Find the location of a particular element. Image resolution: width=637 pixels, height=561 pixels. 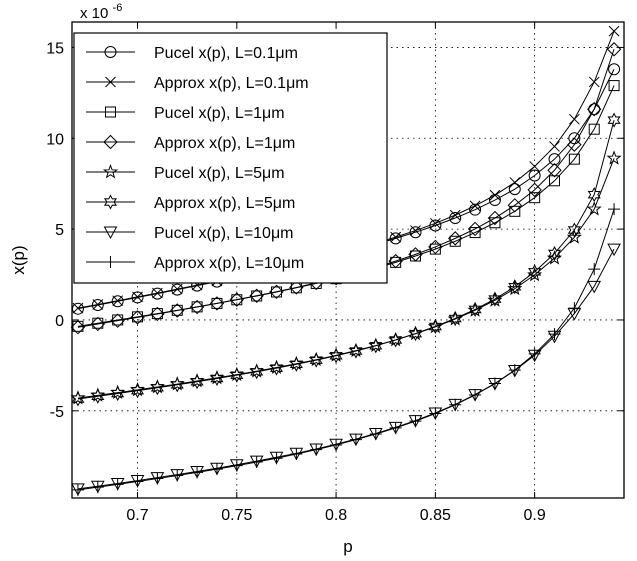

x-tick-label: 0.8 is located at coordinates (336, 515).